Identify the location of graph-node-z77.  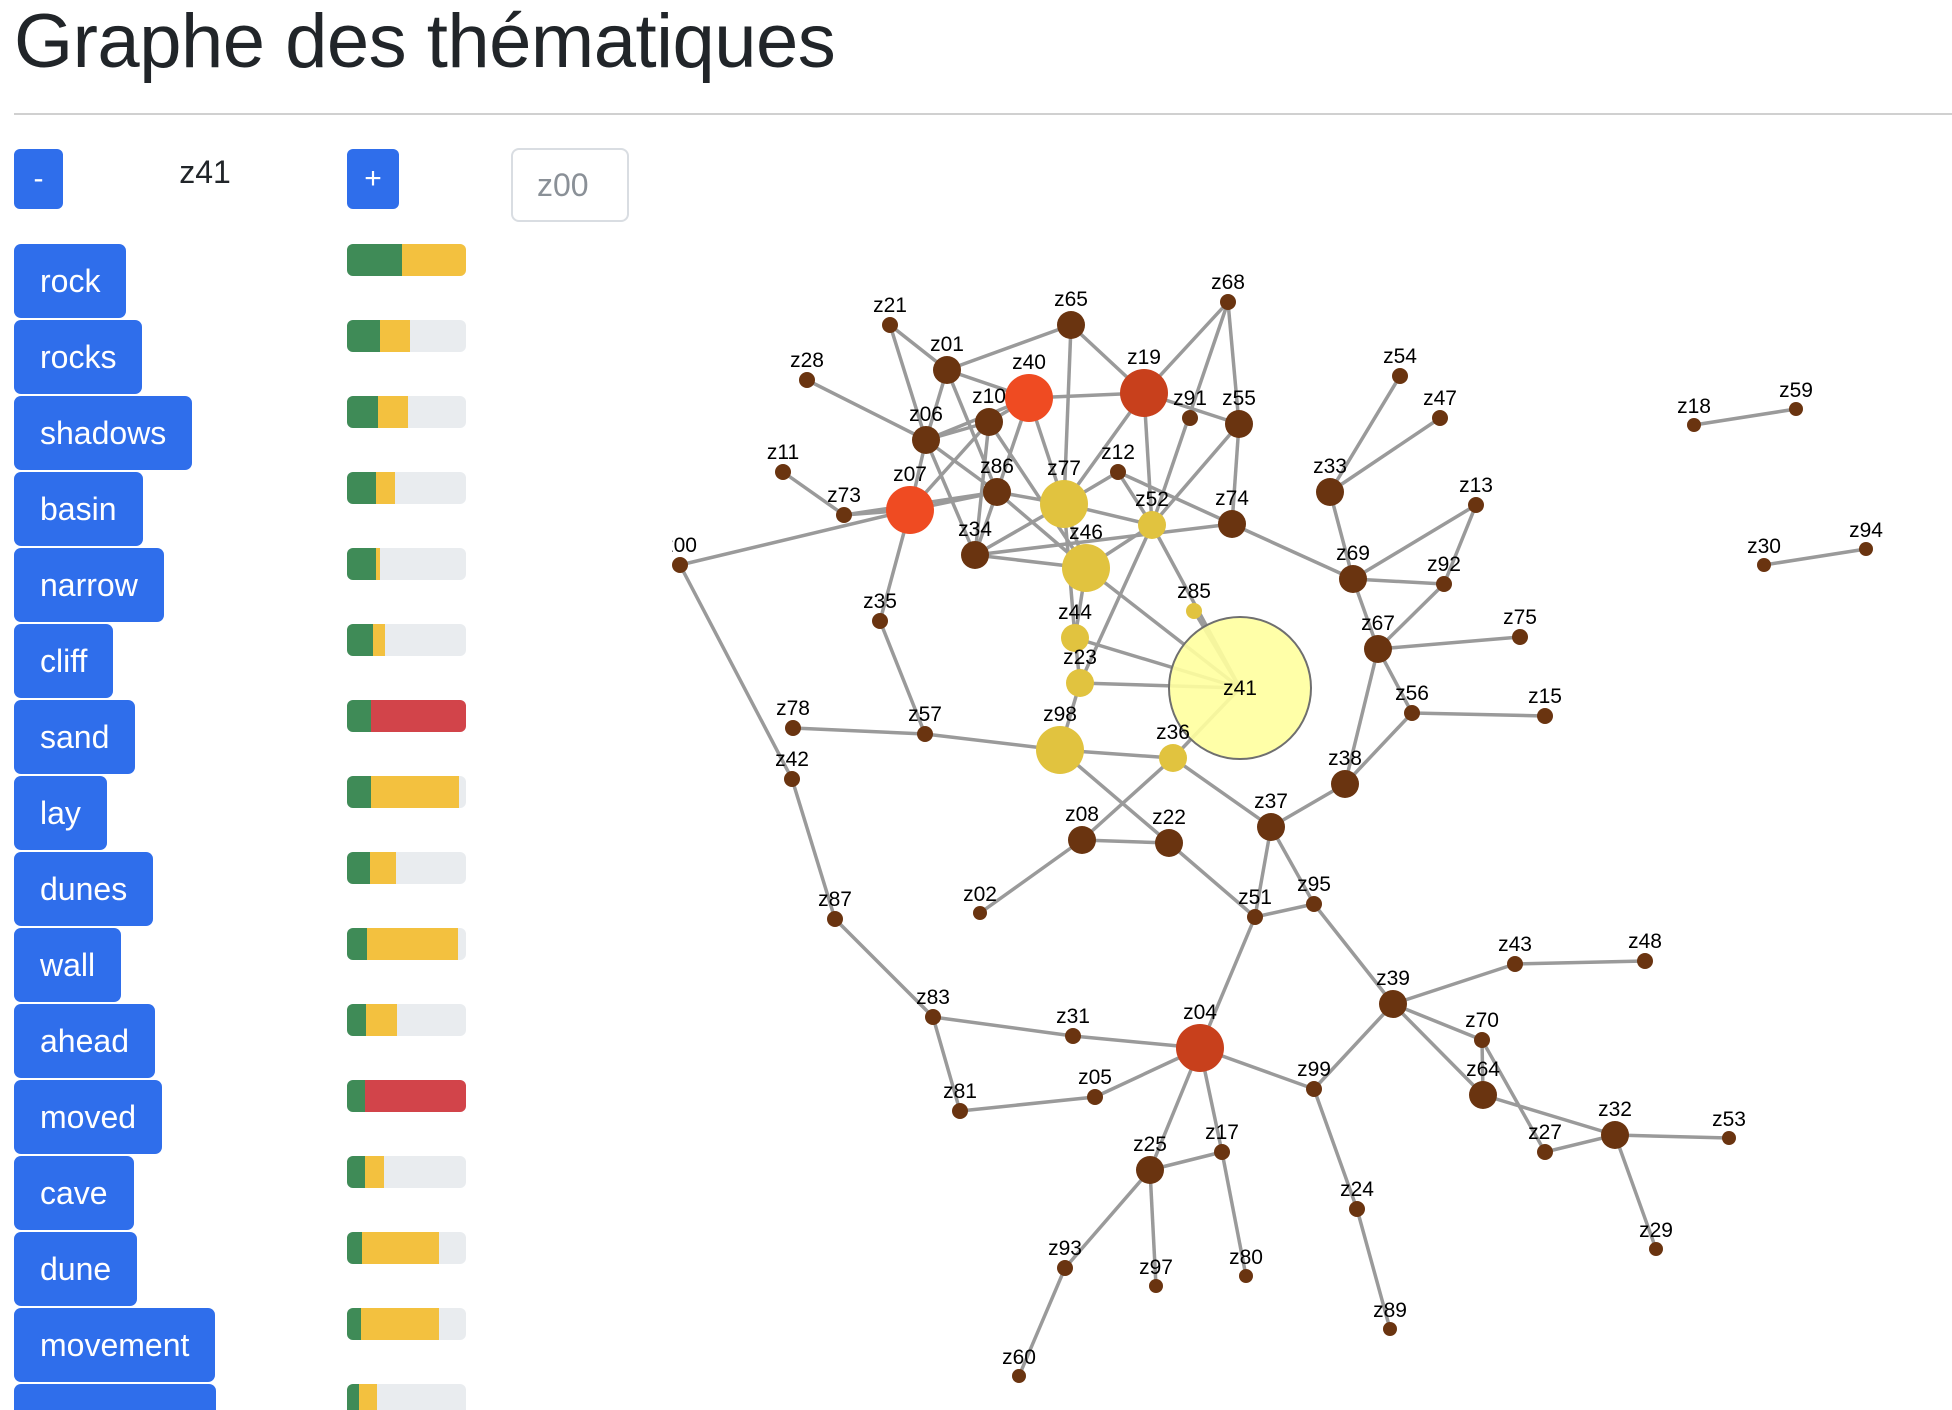
(1064, 504).